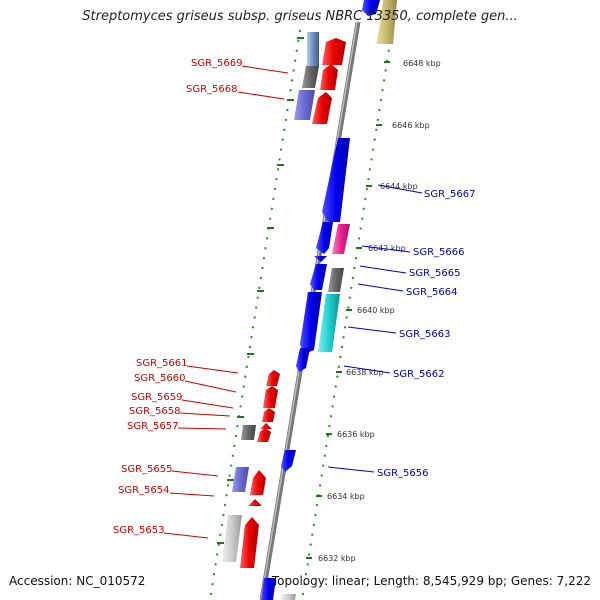 This screenshot has width=600, height=600. What do you see at coordinates (371, 8) in the screenshot?
I see `gene-top-blue` at bounding box center [371, 8].